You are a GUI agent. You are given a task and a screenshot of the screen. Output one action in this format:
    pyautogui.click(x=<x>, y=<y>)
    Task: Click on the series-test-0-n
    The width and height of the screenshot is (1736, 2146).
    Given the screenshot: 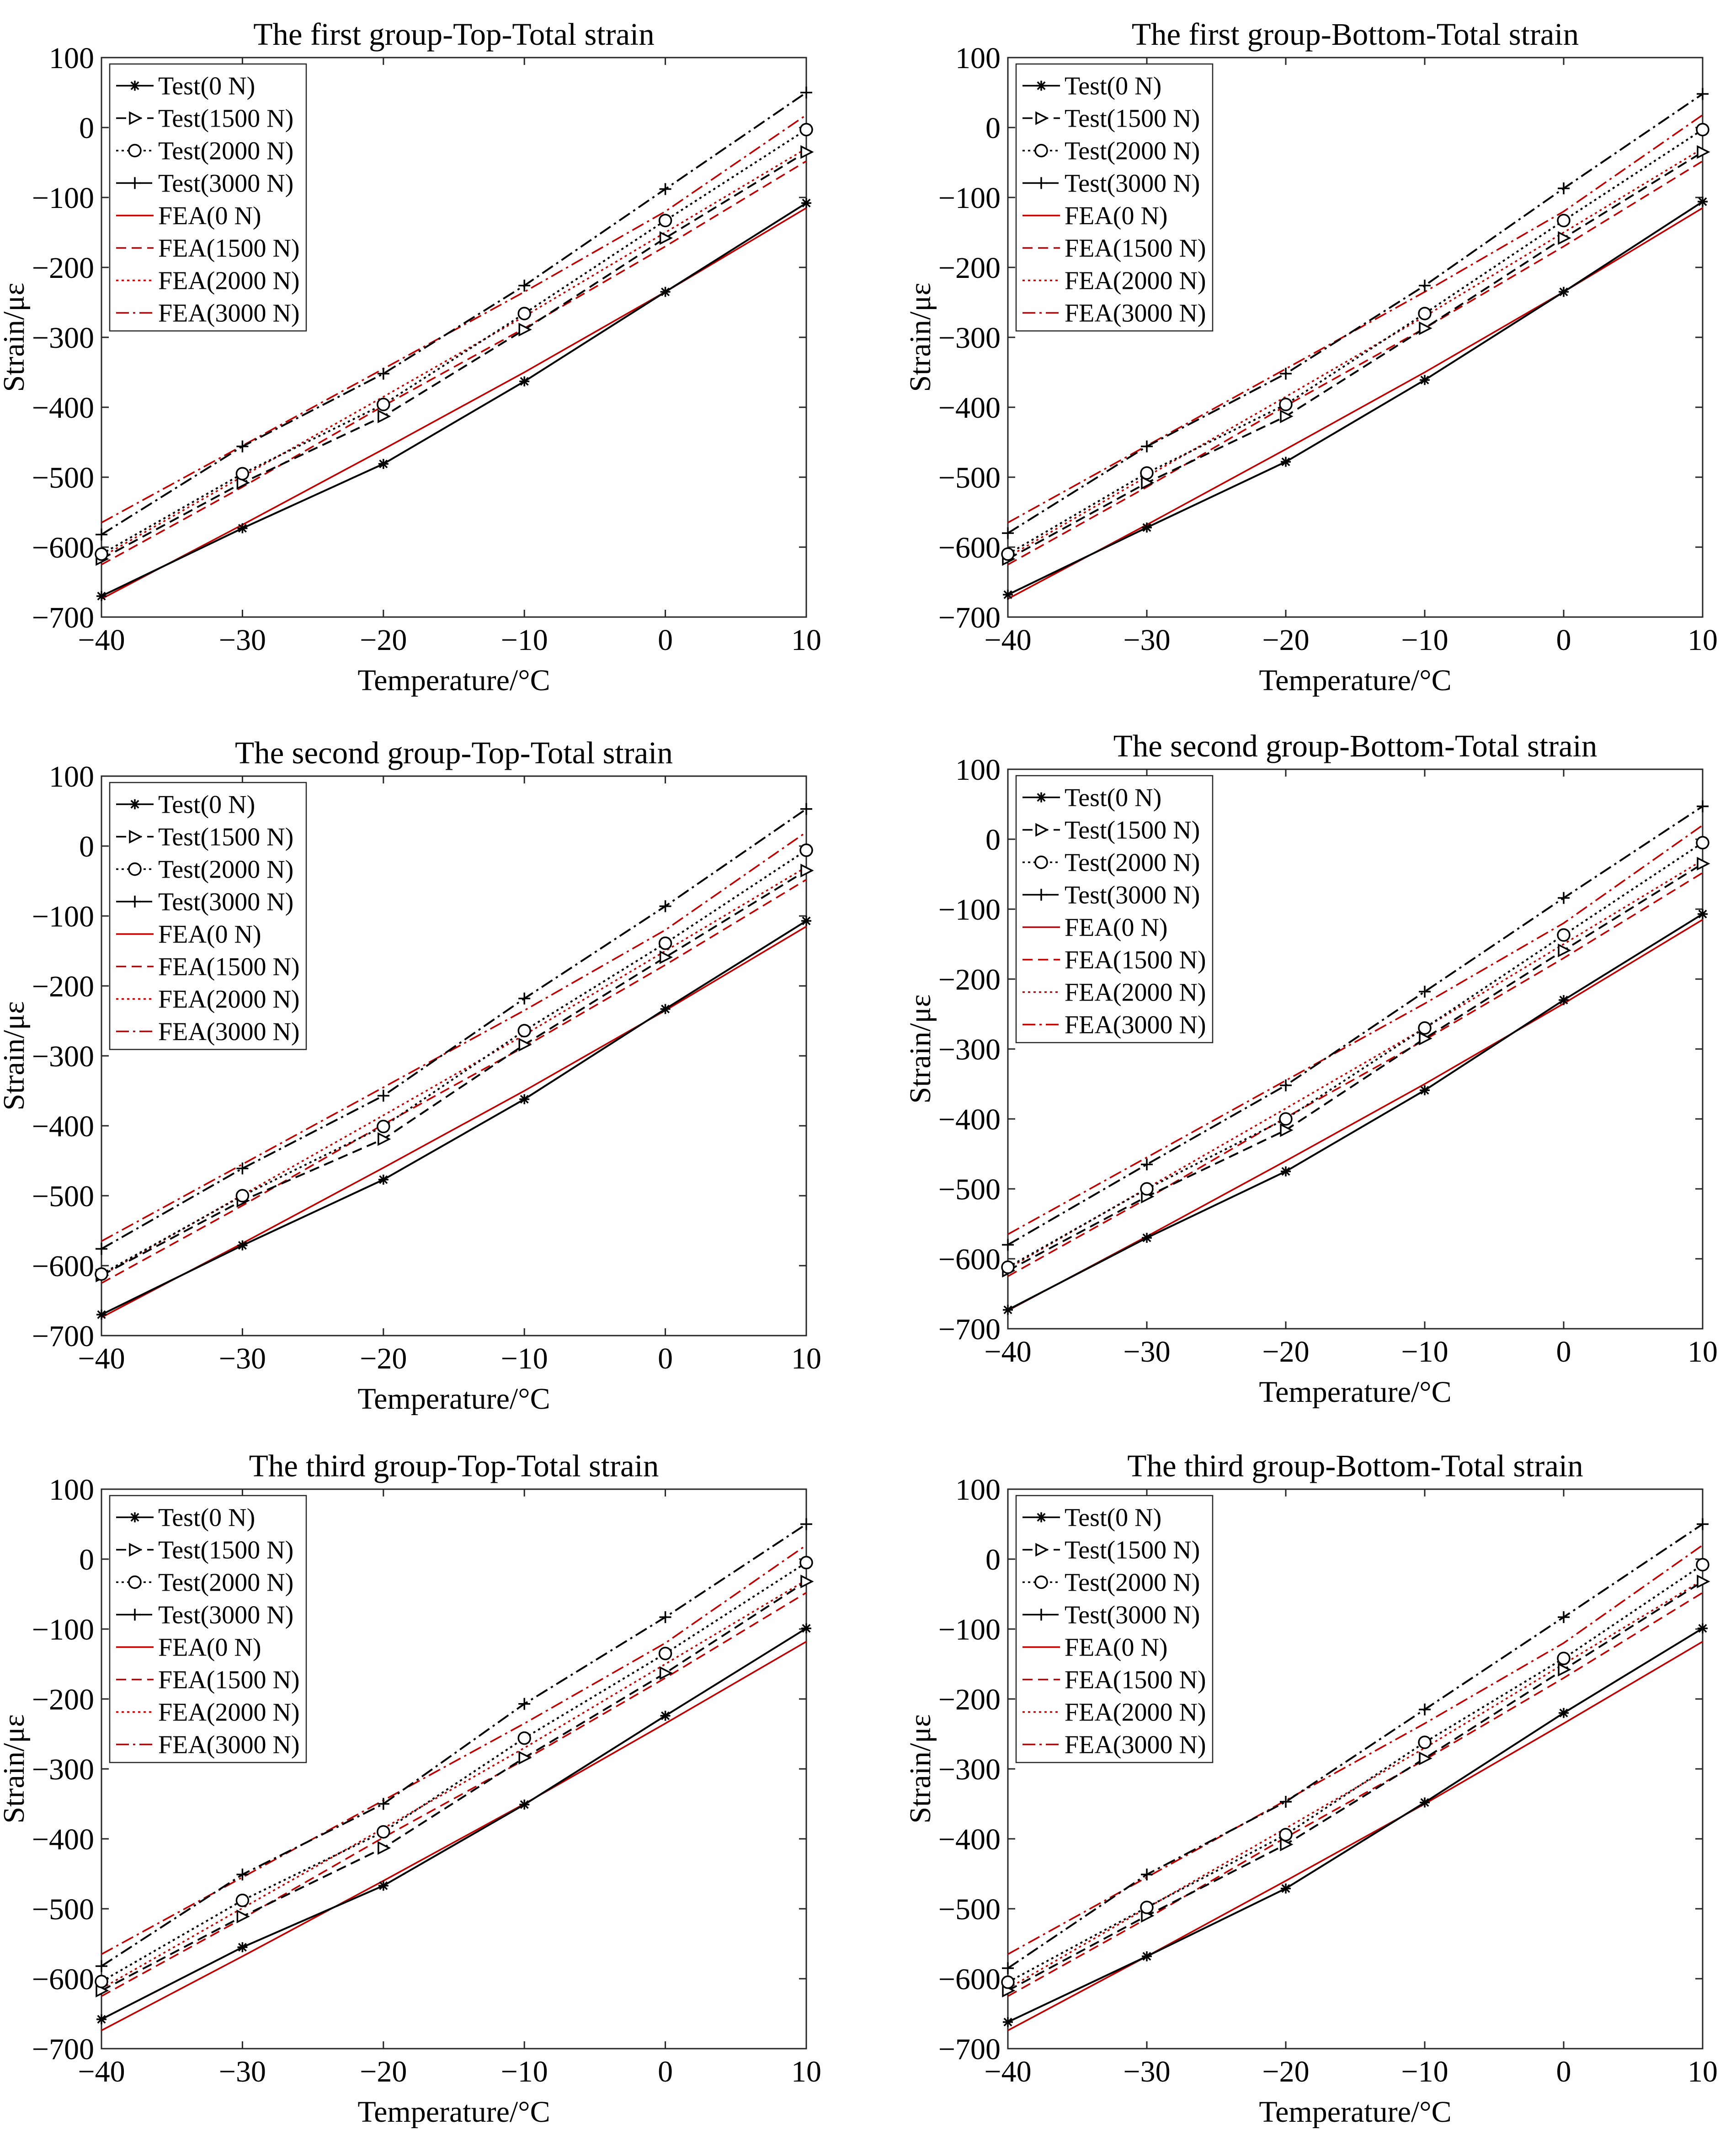 What is the action you would take?
    pyautogui.click(x=453, y=1823)
    